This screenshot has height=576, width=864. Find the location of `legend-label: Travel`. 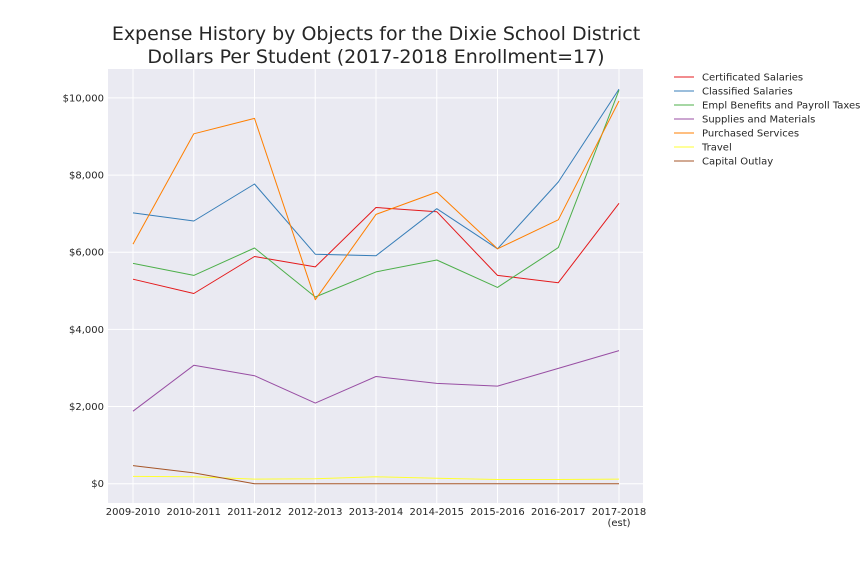

legend-label: Travel is located at coordinates (716, 148).